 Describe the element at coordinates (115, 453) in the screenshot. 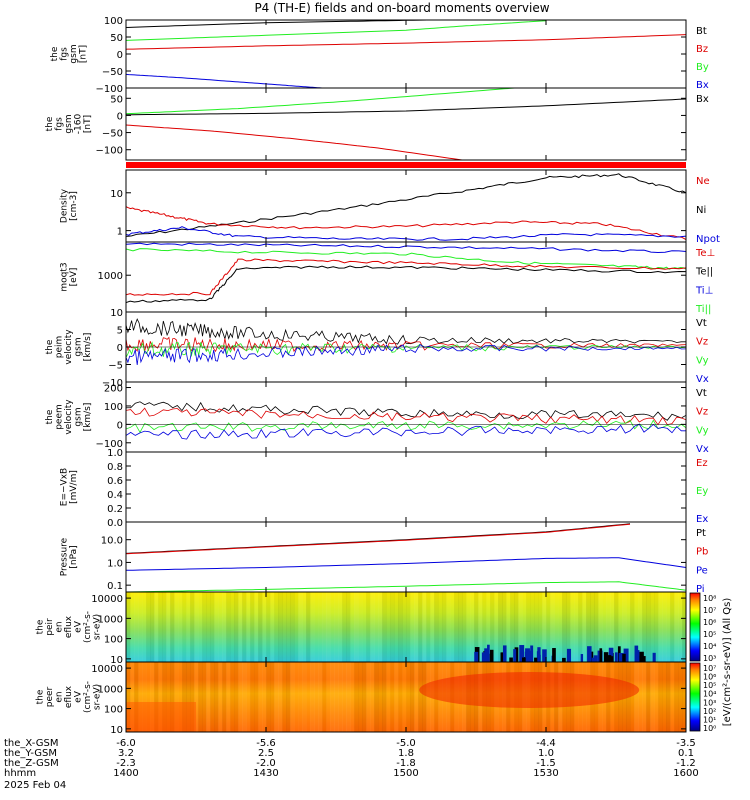

I see `y-tick-label: 1.0` at that location.